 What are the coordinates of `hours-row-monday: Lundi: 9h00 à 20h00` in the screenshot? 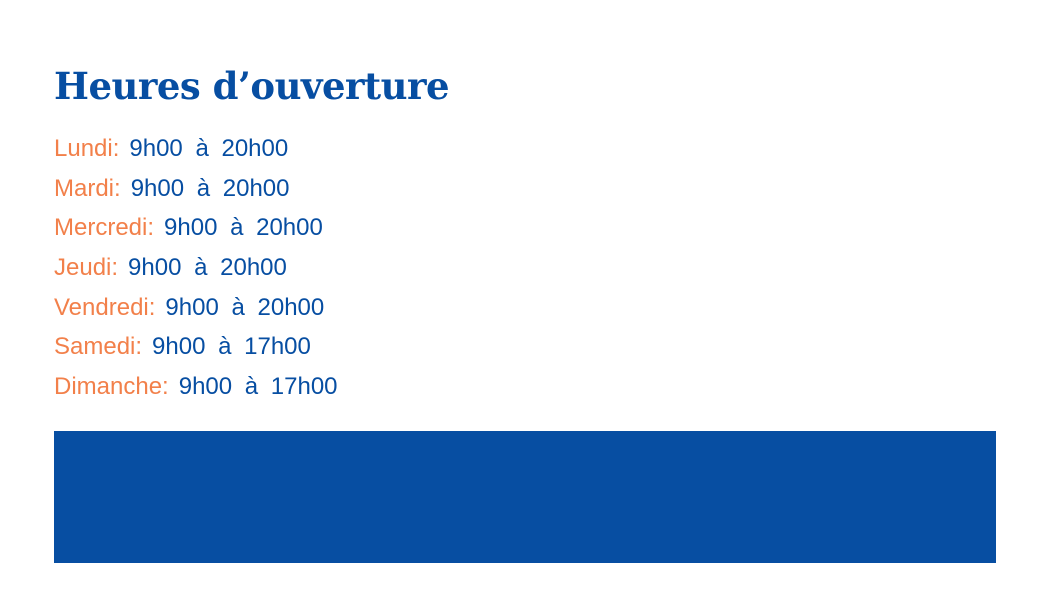 It's located at (196, 154).